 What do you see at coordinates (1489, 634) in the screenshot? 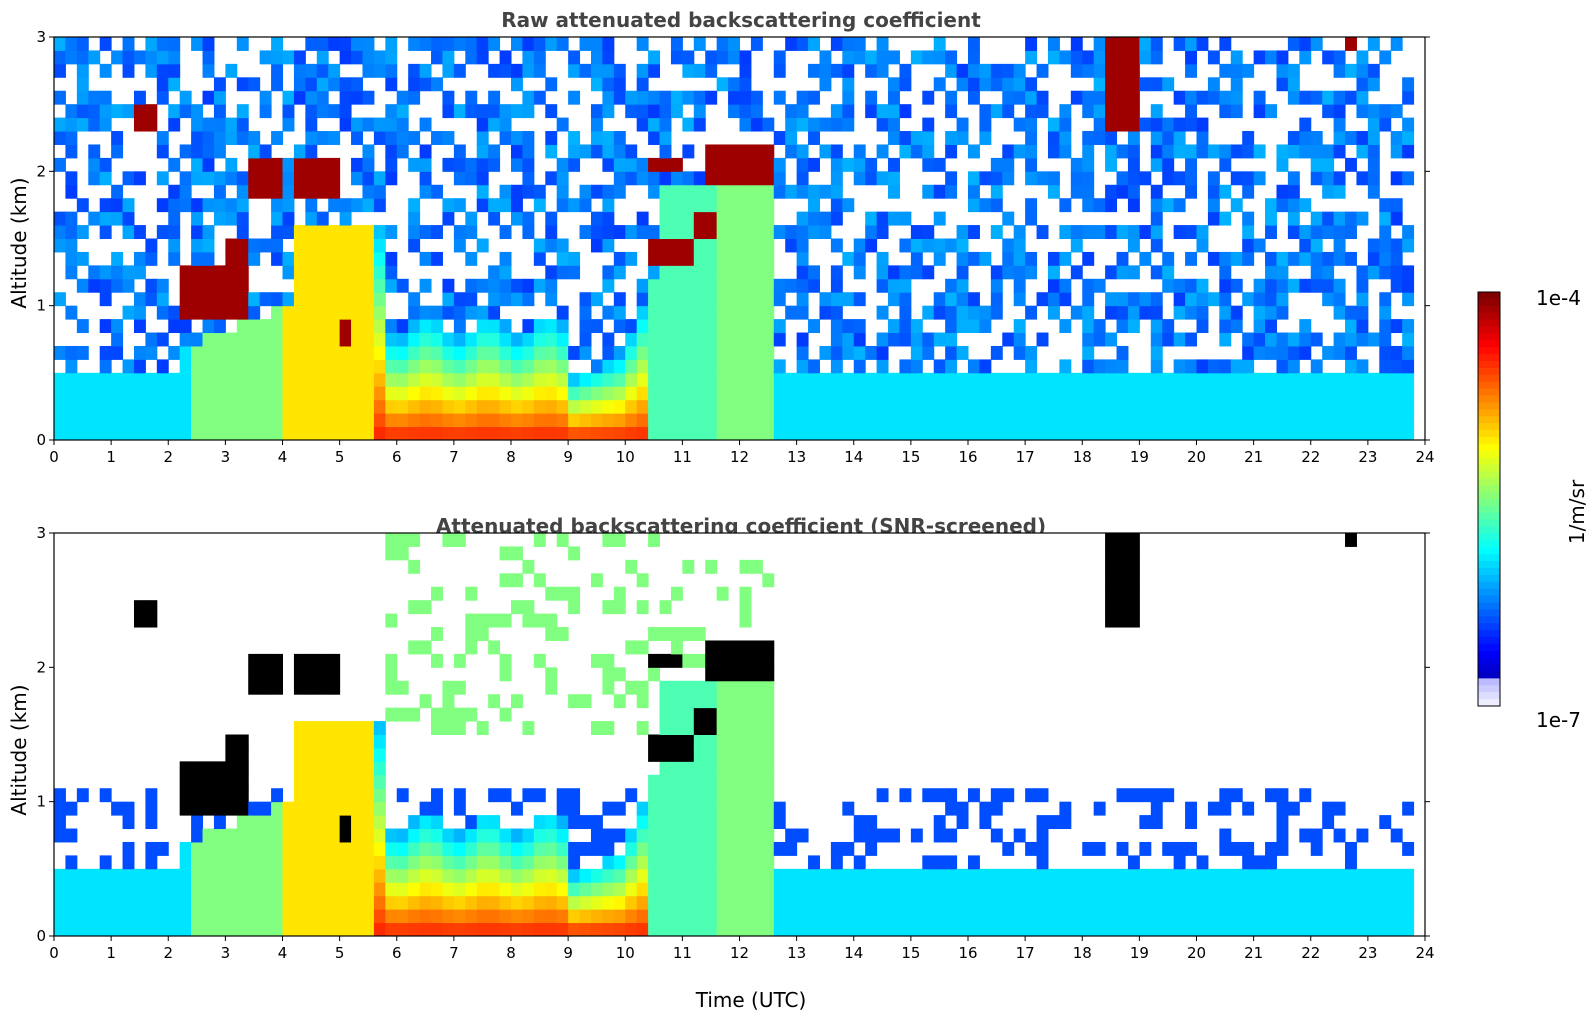
I see `colorbar-step` at bounding box center [1489, 634].